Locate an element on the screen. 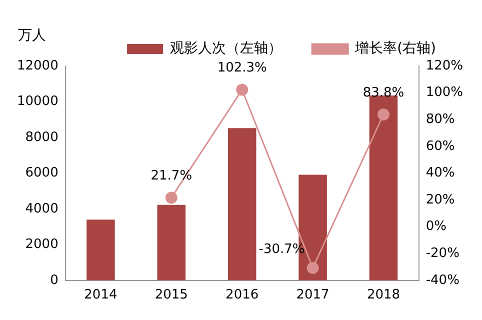 This screenshot has width=482, height=320. x-tick-label: 2014 is located at coordinates (101, 295).